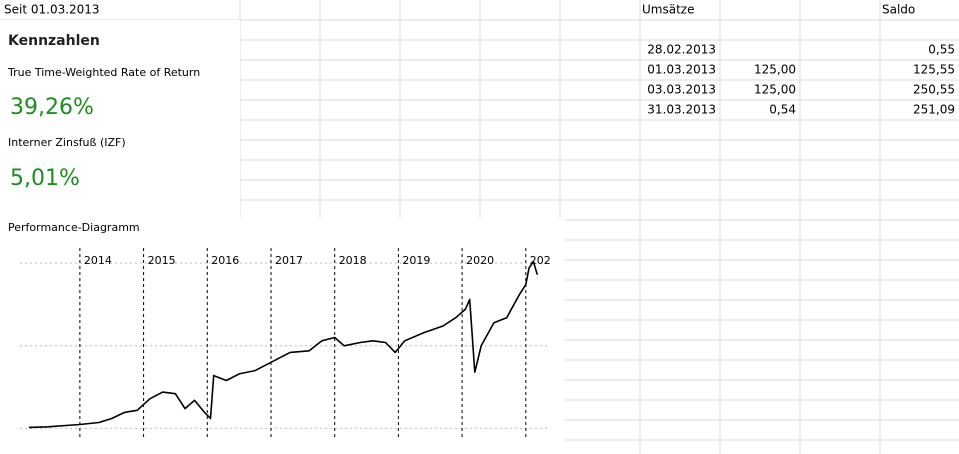 The height and width of the screenshot is (454, 959). Describe the element at coordinates (289, 260) in the screenshot. I see `x-tick-label: 2017` at that location.